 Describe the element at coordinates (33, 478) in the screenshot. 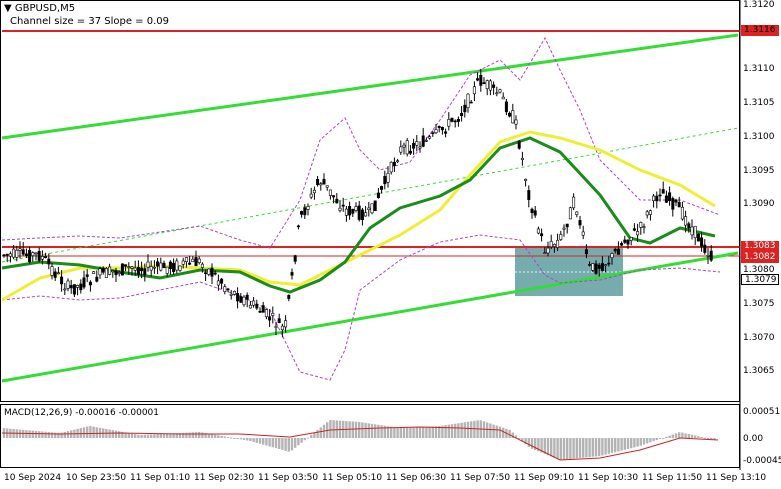

I see `time-tick: 10 Sep 2024` at that location.